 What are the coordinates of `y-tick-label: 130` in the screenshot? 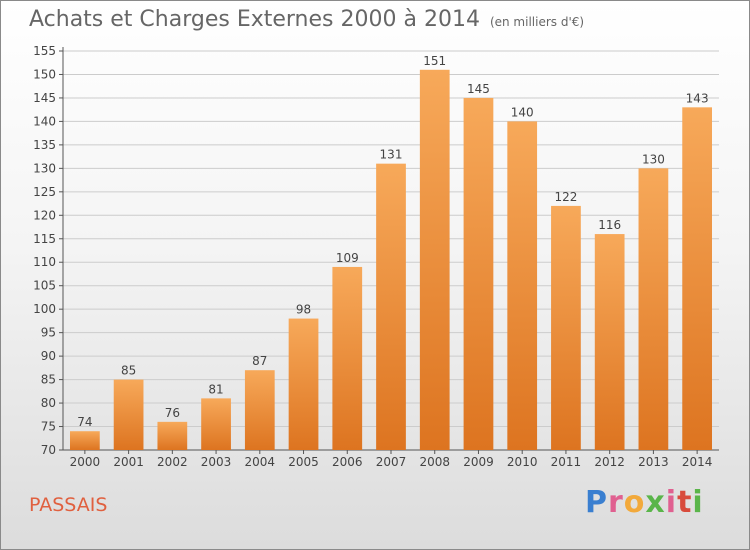 It's located at (44, 168).